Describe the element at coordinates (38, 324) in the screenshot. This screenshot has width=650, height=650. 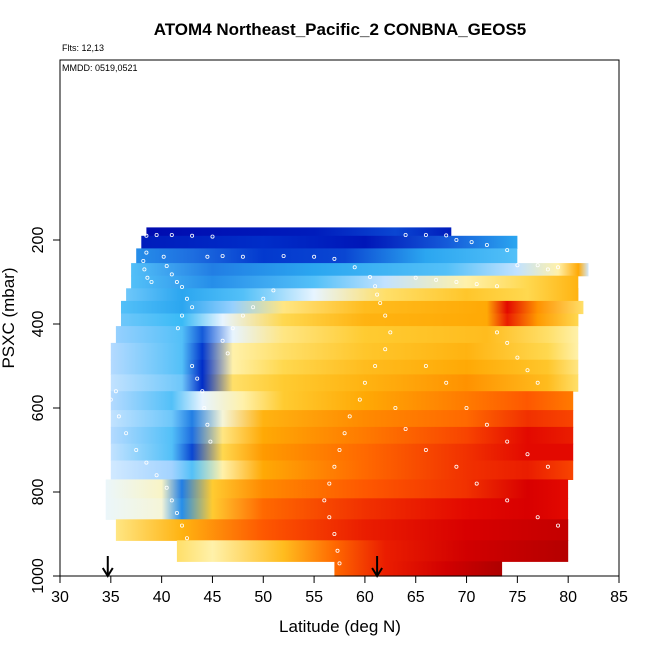
I see `y-tick-label: 400` at that location.